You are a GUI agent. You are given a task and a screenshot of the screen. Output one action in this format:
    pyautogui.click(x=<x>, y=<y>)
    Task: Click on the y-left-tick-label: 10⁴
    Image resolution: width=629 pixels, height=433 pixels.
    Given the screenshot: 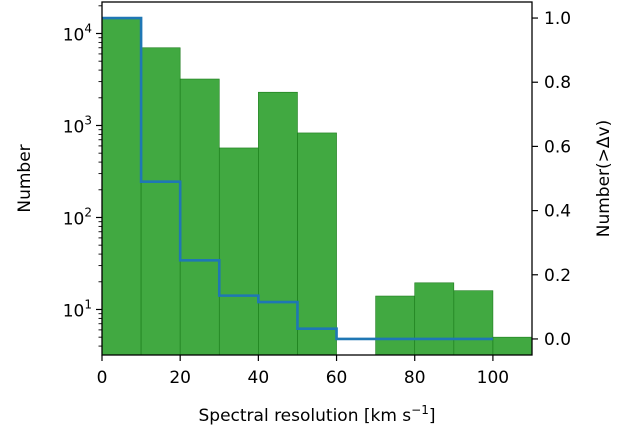 What is the action you would take?
    pyautogui.click(x=77, y=34)
    